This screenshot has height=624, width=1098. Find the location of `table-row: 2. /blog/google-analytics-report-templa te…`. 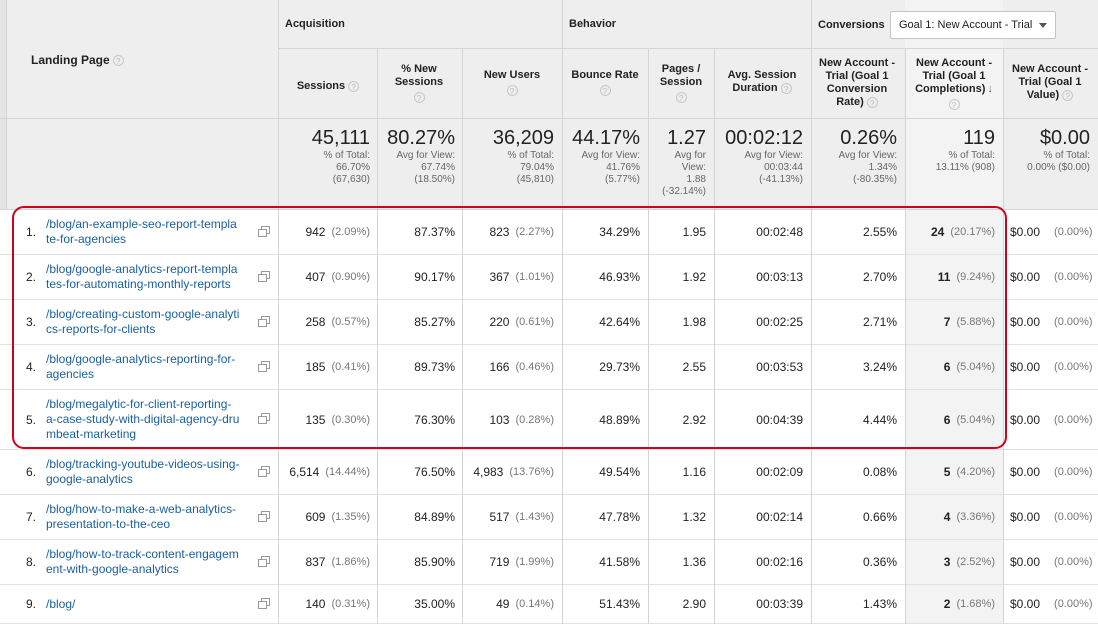

table-row: 2. /blog/google-analytics-report-templa te… is located at coordinates (549, 277).